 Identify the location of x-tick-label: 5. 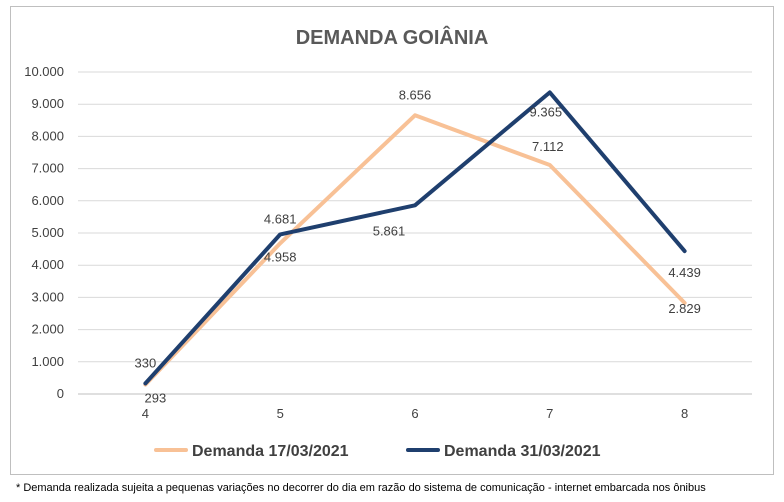
(280, 413).